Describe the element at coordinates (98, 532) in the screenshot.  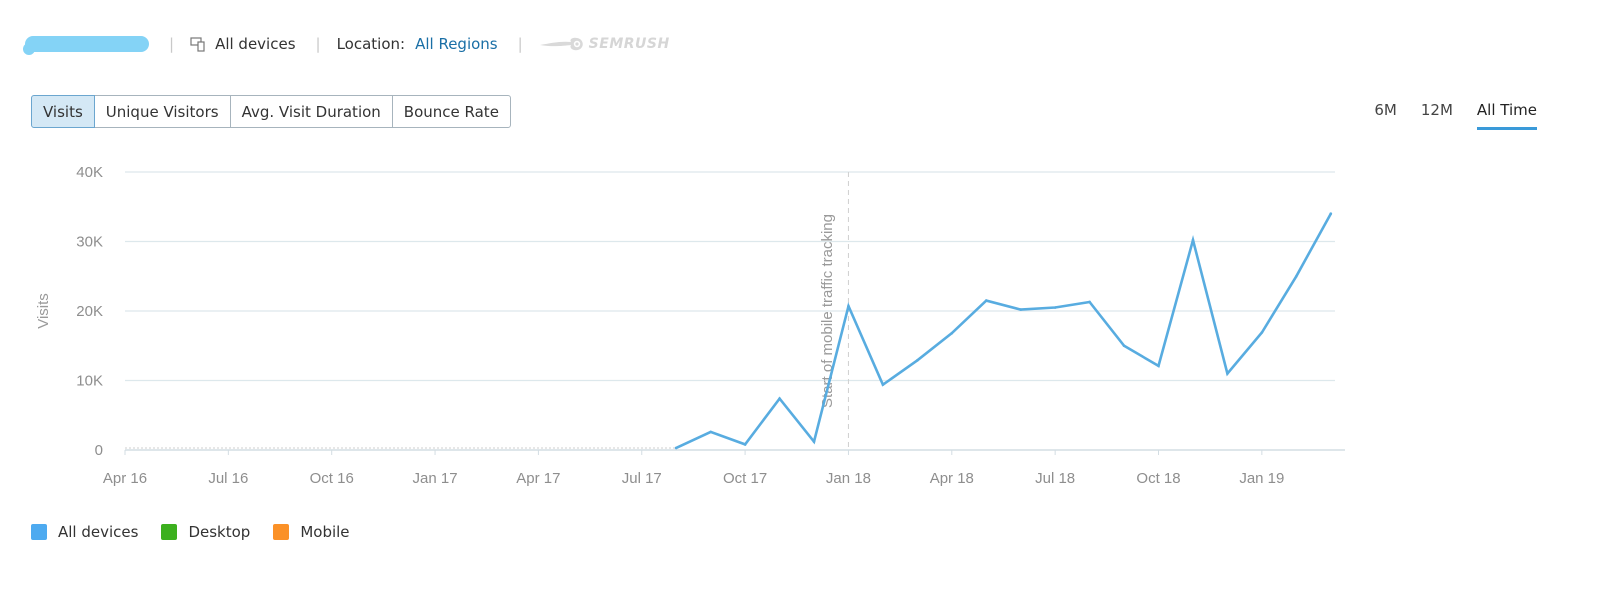
I see `legend-label: All devices` at that location.